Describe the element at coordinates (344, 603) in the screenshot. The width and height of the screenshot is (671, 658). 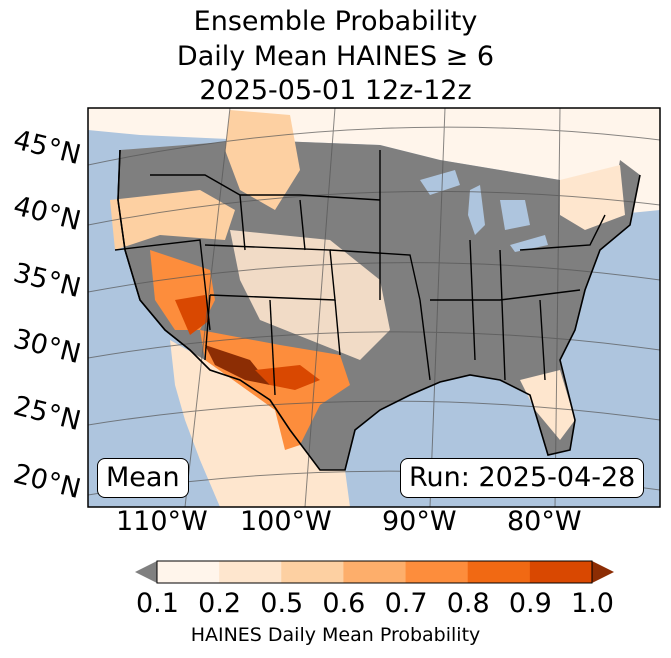
I see `colorbar-tick-label: 0.6` at that location.